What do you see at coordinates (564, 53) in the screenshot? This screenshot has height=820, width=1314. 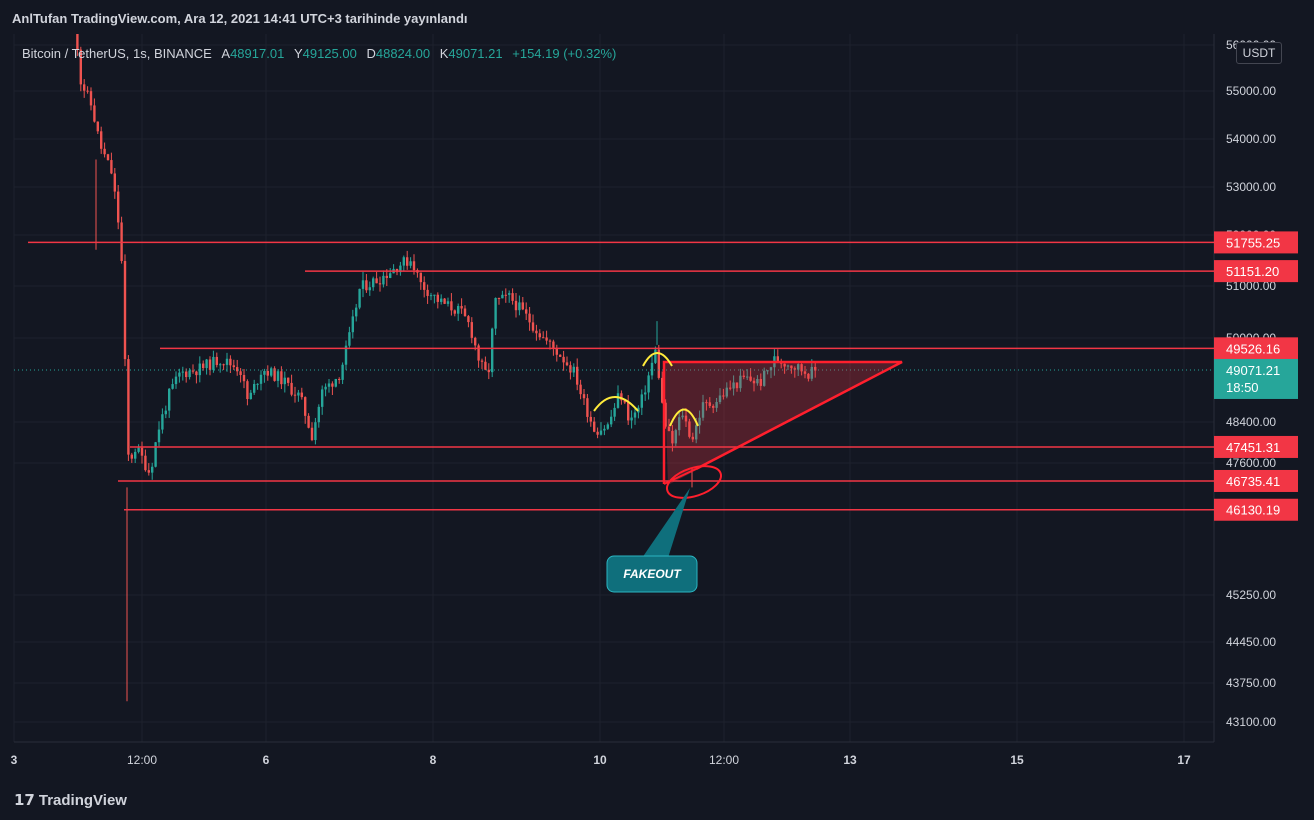 I see `change-value: +154.19 (+0.32%)` at bounding box center [564, 53].